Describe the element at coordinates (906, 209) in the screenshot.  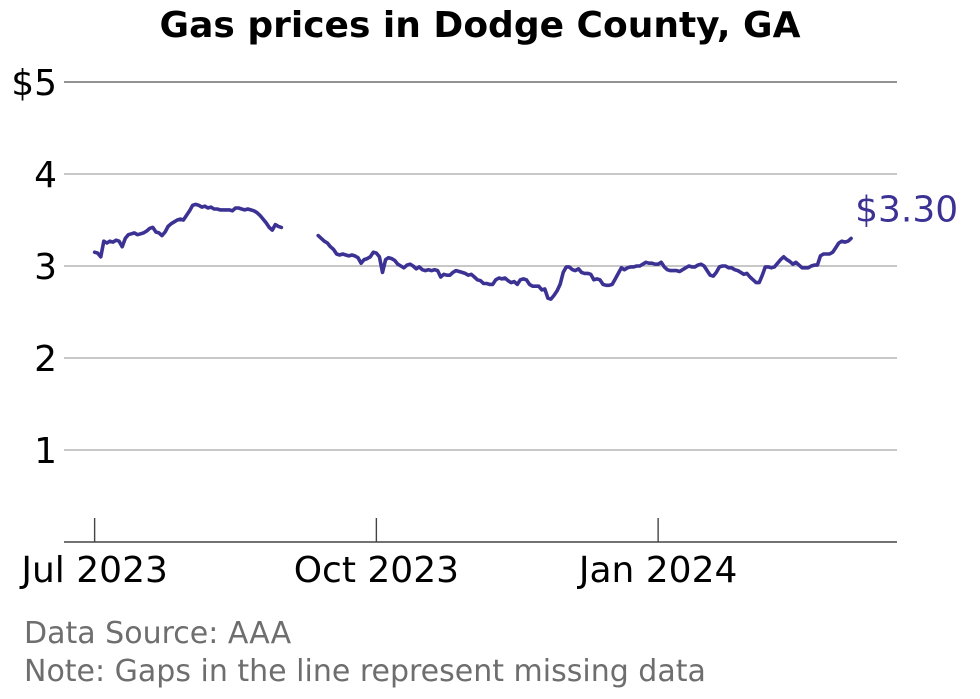
I see `latest-price-label: $3.30` at that location.